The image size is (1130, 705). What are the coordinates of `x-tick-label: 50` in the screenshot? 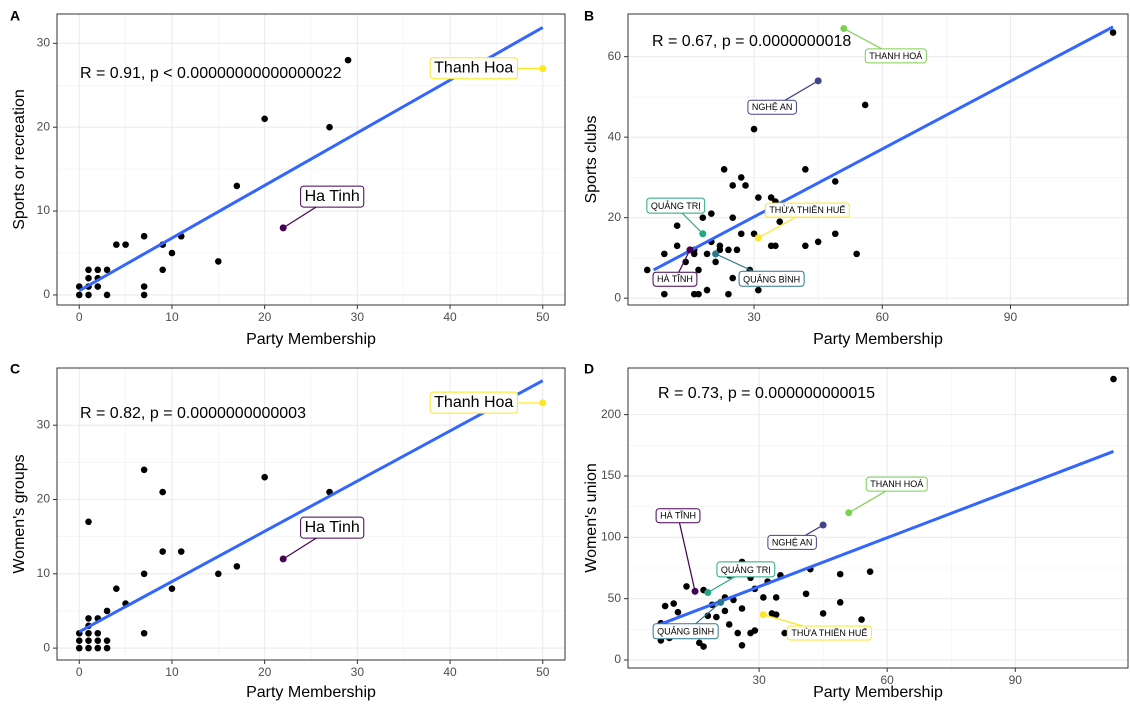 It's located at (543, 672).